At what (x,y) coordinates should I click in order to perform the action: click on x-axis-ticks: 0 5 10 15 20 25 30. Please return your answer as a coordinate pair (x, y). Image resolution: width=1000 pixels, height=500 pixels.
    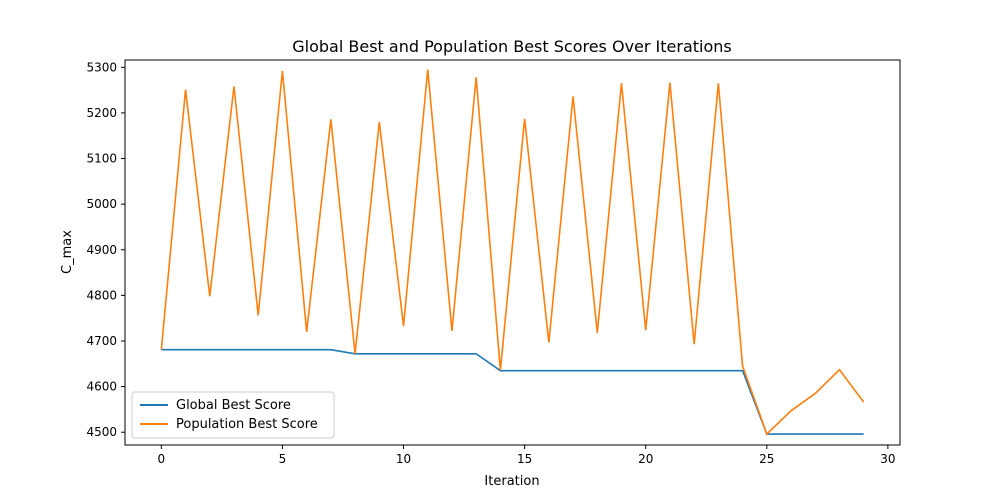
    Looking at the image, I should click on (527, 455).